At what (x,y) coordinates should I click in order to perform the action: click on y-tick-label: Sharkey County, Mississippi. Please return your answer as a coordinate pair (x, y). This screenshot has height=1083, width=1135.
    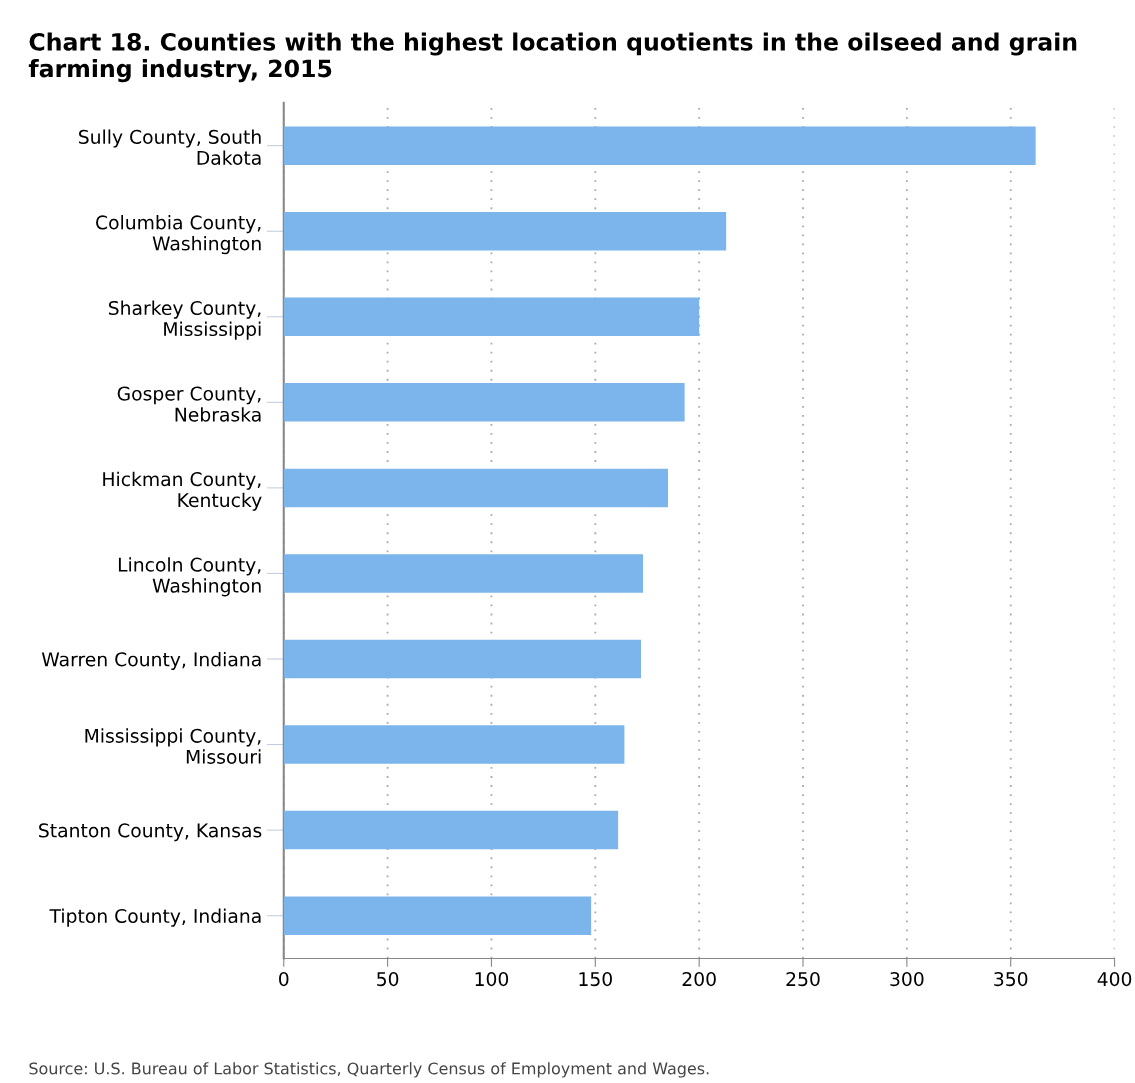
    Looking at the image, I should click on (184, 320).